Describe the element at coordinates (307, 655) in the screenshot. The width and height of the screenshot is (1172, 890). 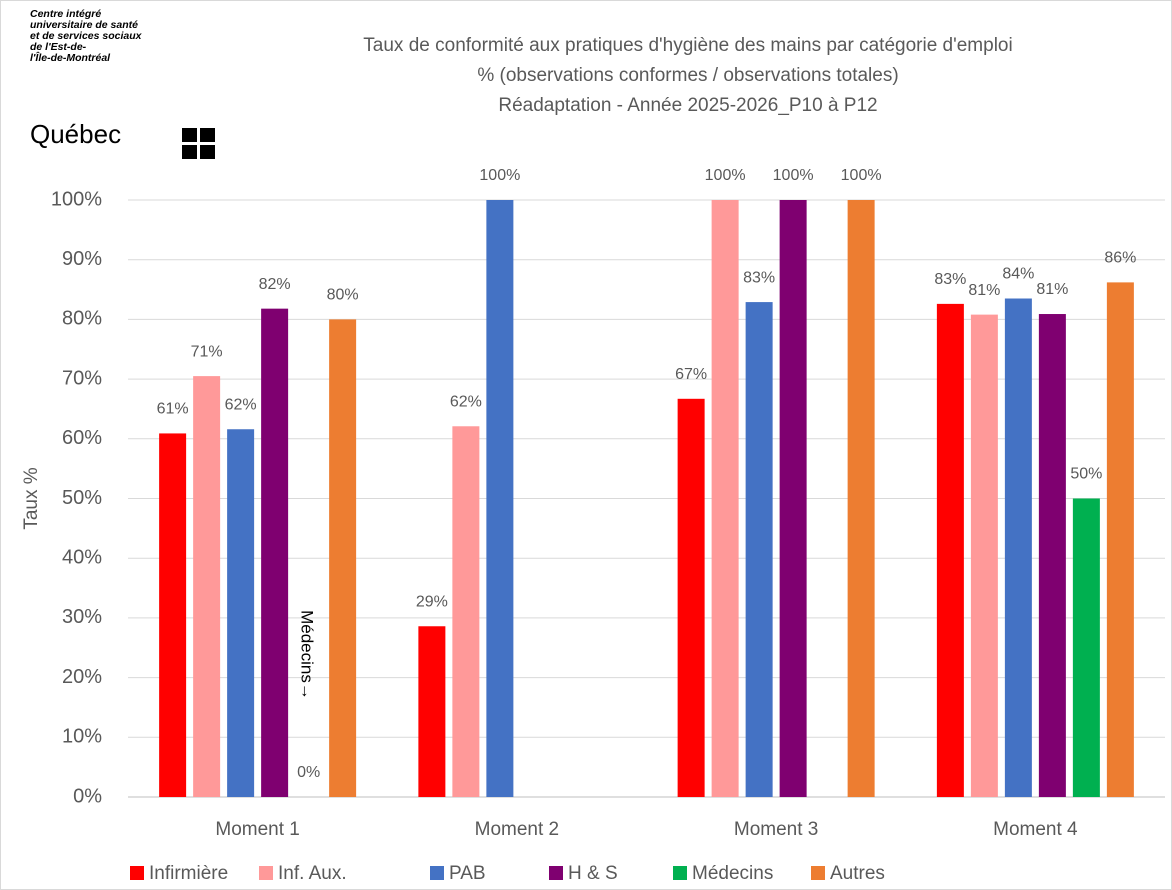
I see `annotation: Médecins→` at that location.